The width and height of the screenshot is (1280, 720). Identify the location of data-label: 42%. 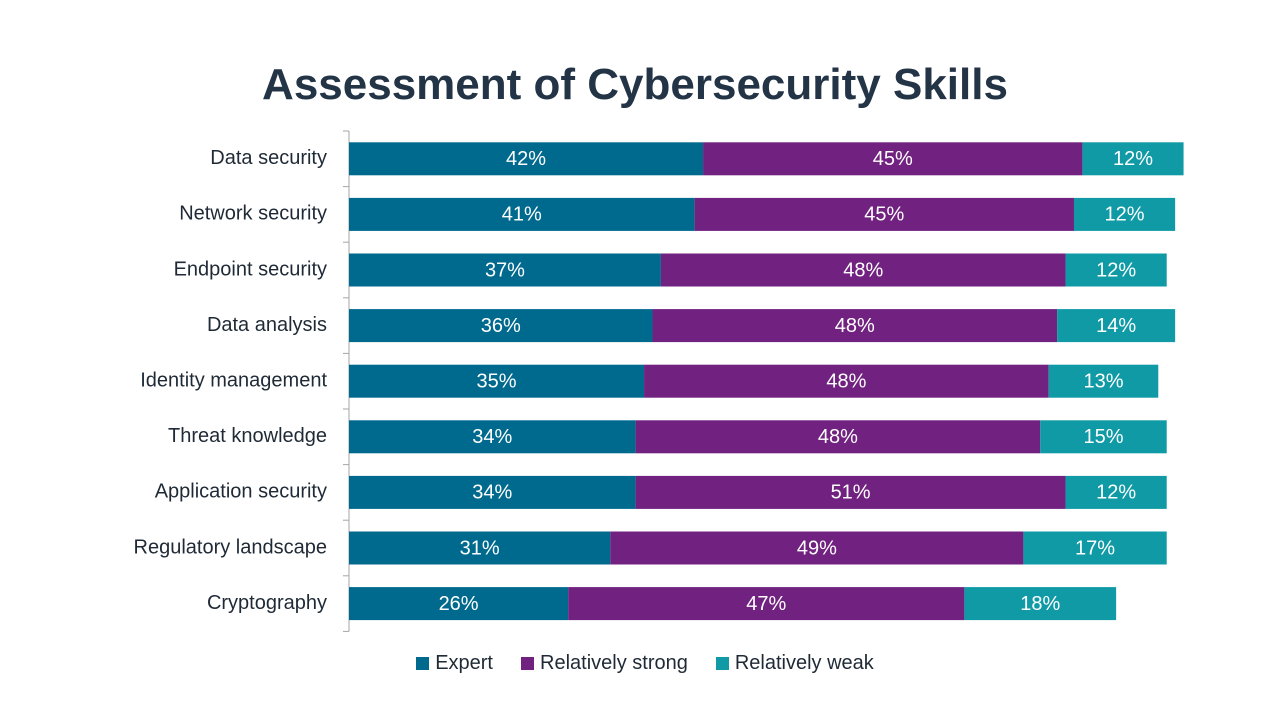
(526, 159).